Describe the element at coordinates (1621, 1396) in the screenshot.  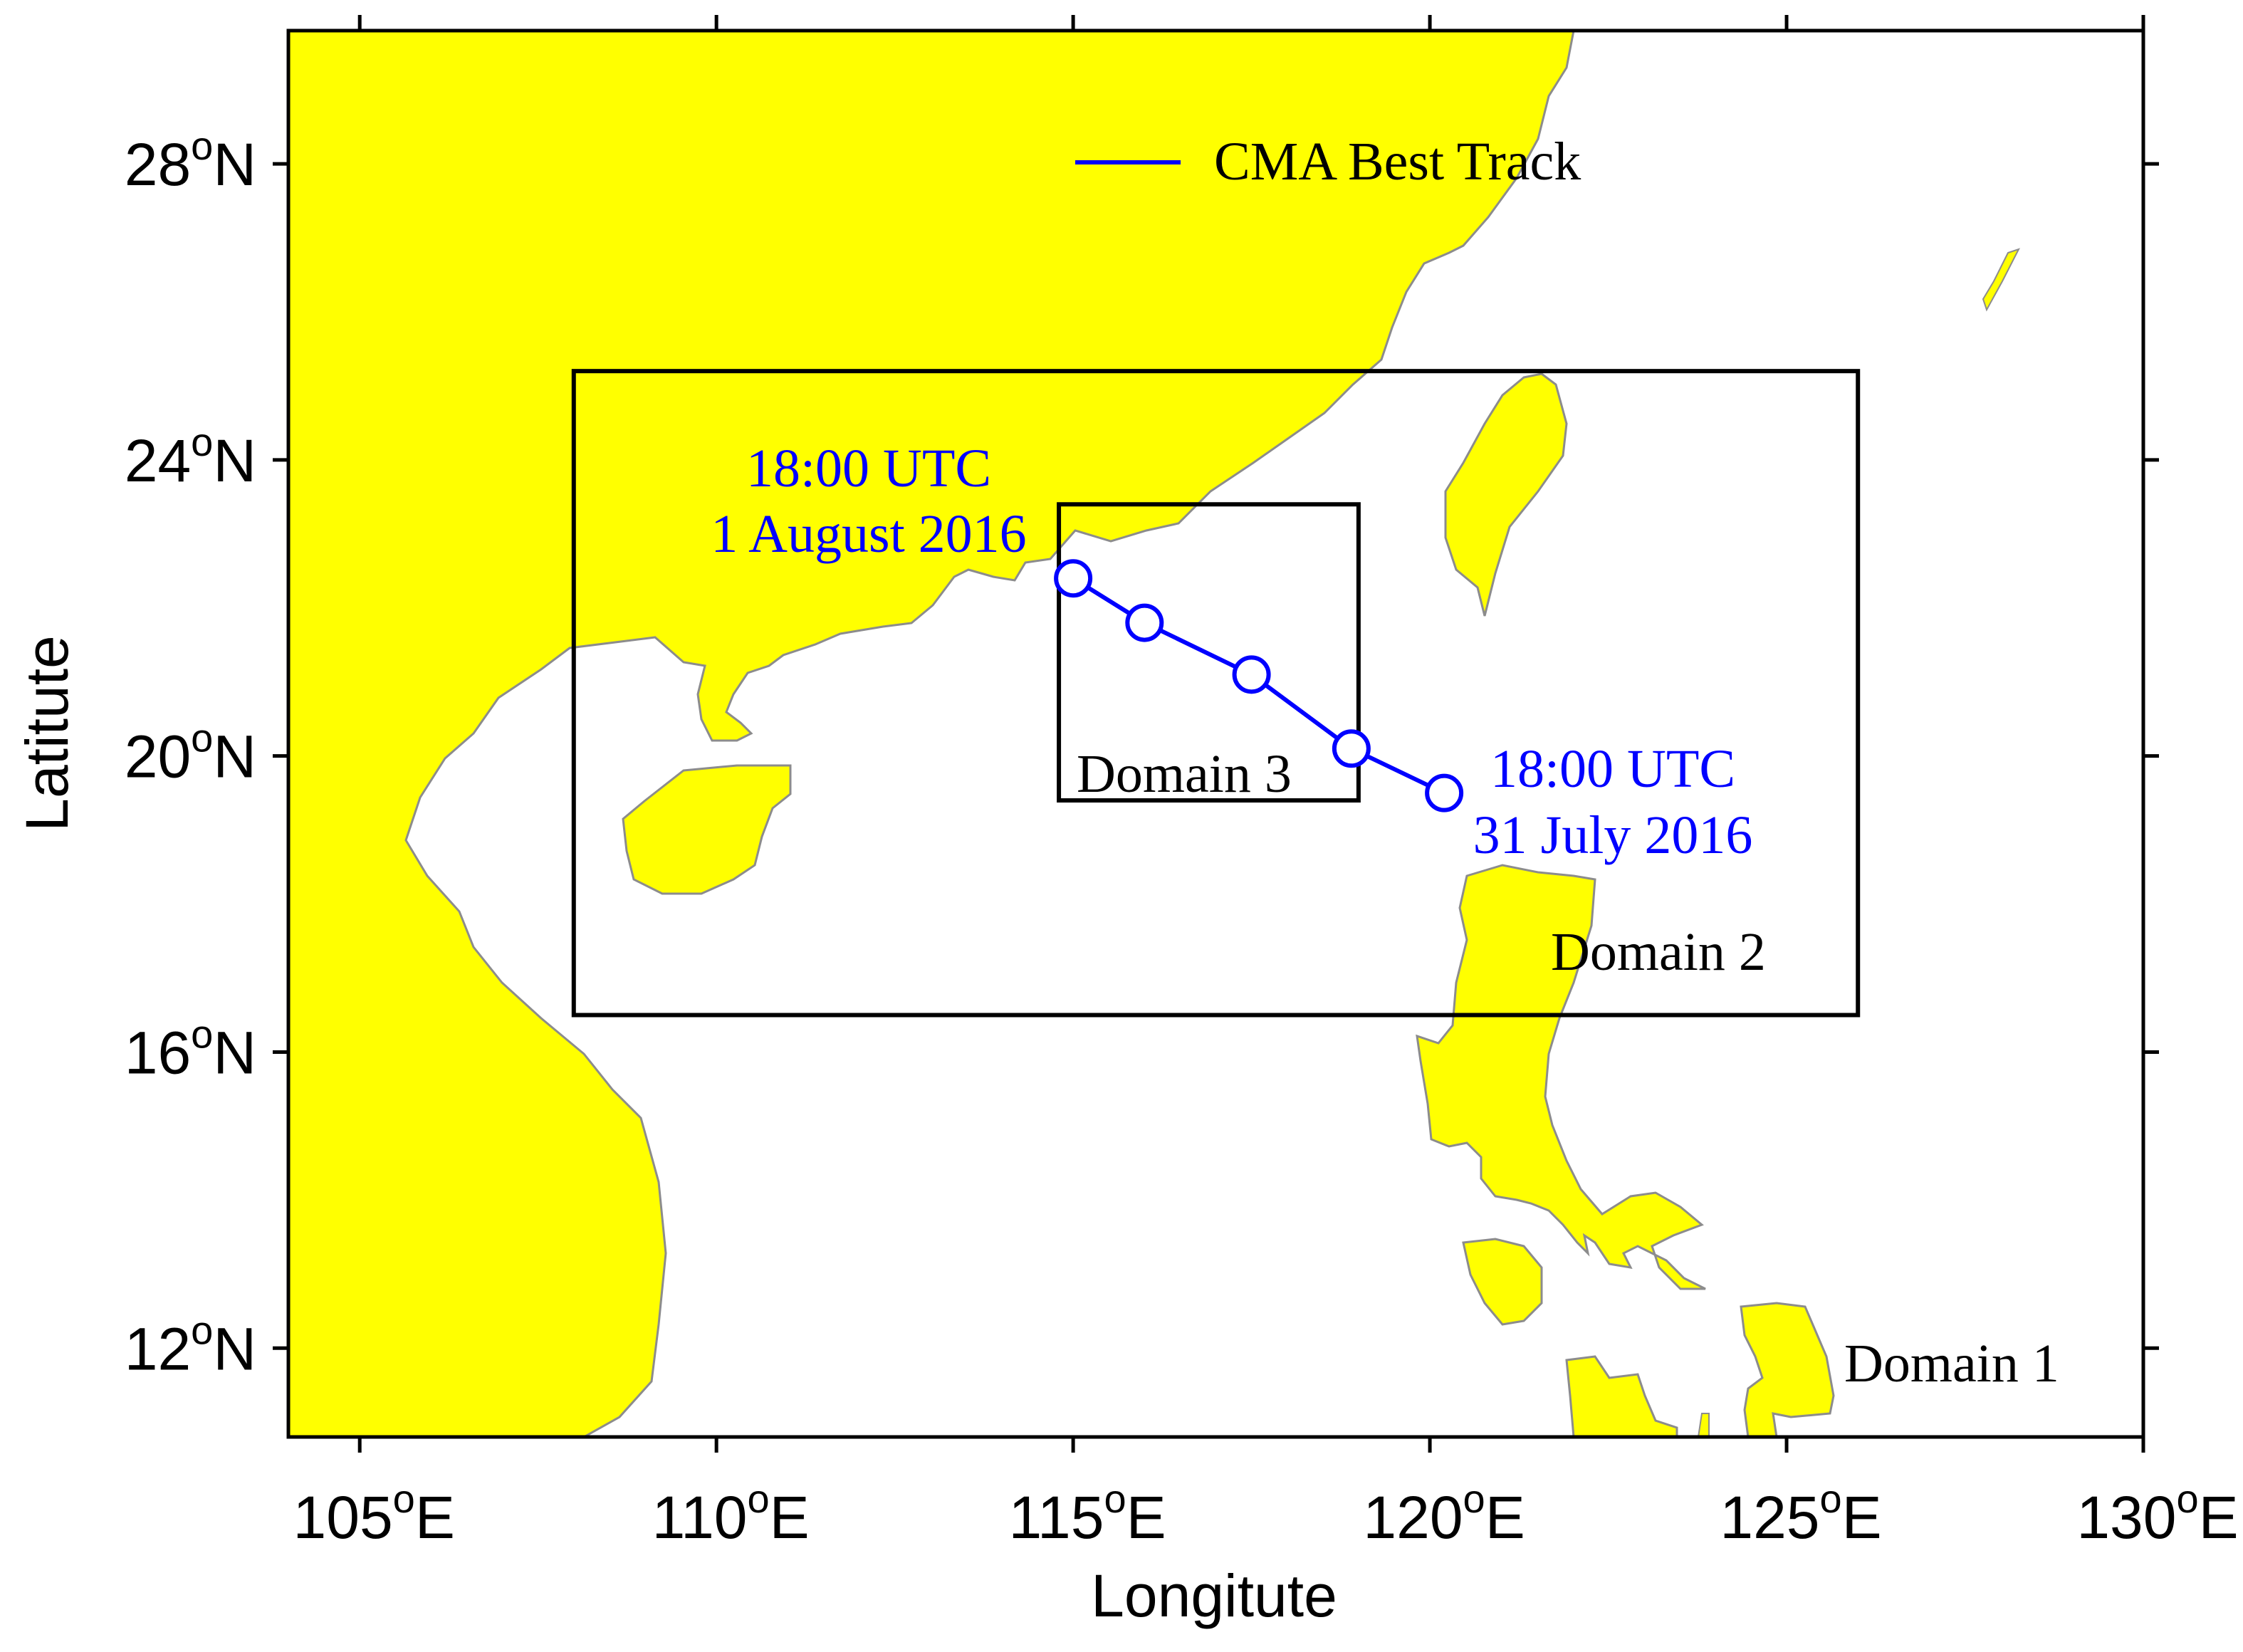
I see `panay-island-land` at that location.